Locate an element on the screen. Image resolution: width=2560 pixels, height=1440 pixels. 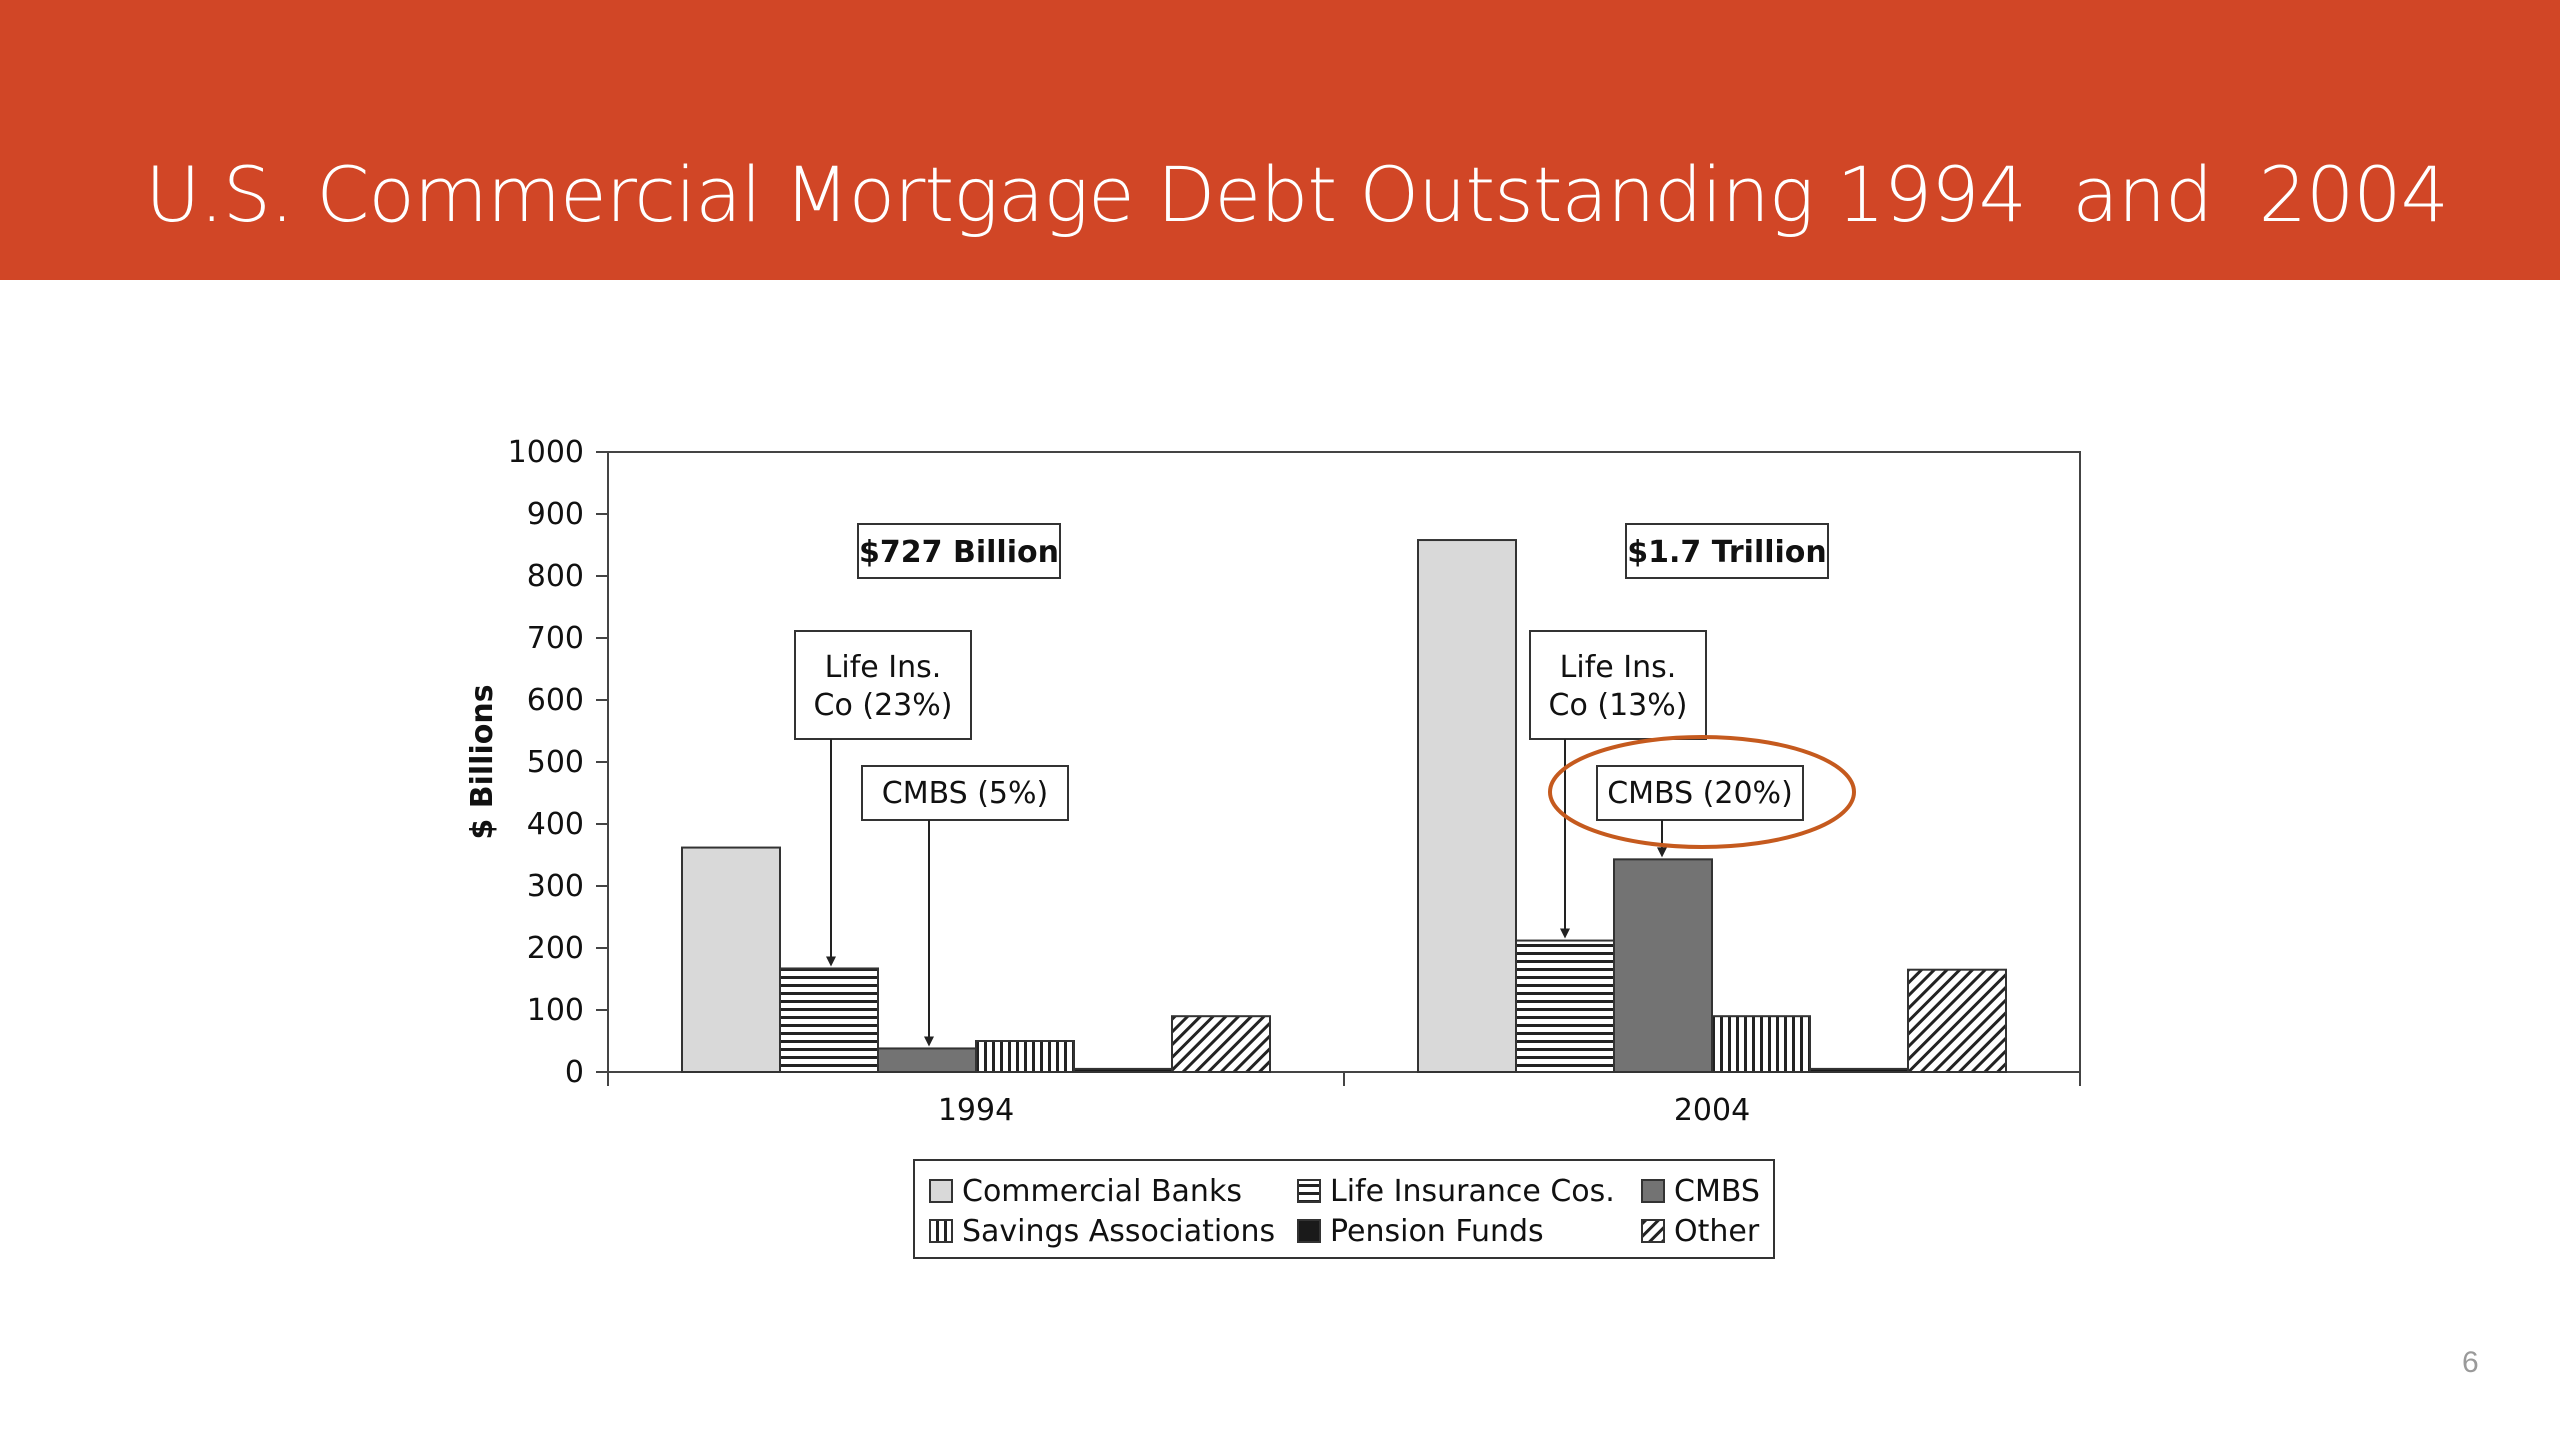
bar-savings-associations-2004 is located at coordinates (1761, 1044).